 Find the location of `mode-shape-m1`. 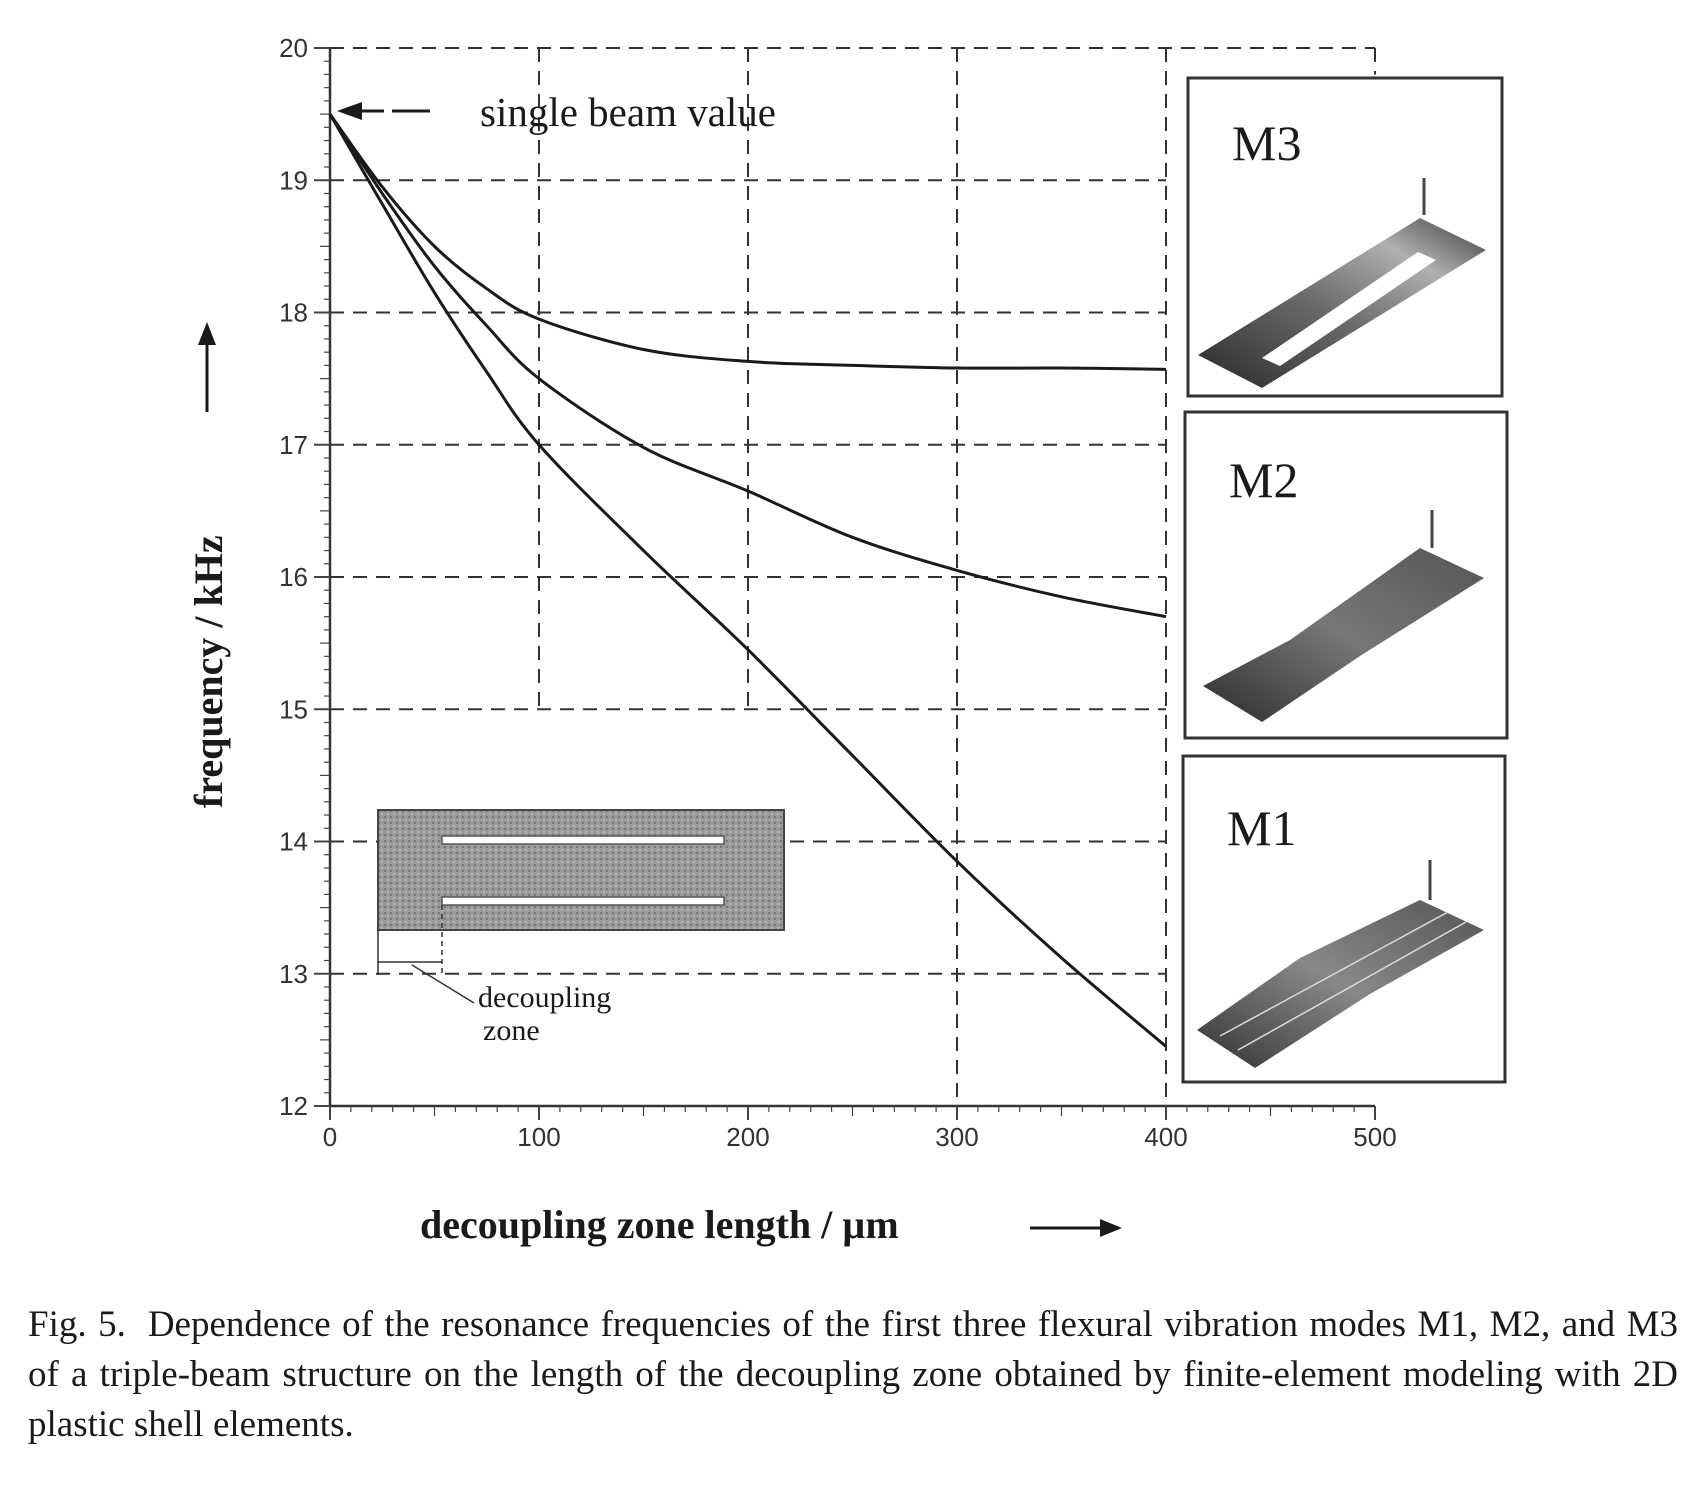

mode-shape-m1 is located at coordinates (1340, 984).